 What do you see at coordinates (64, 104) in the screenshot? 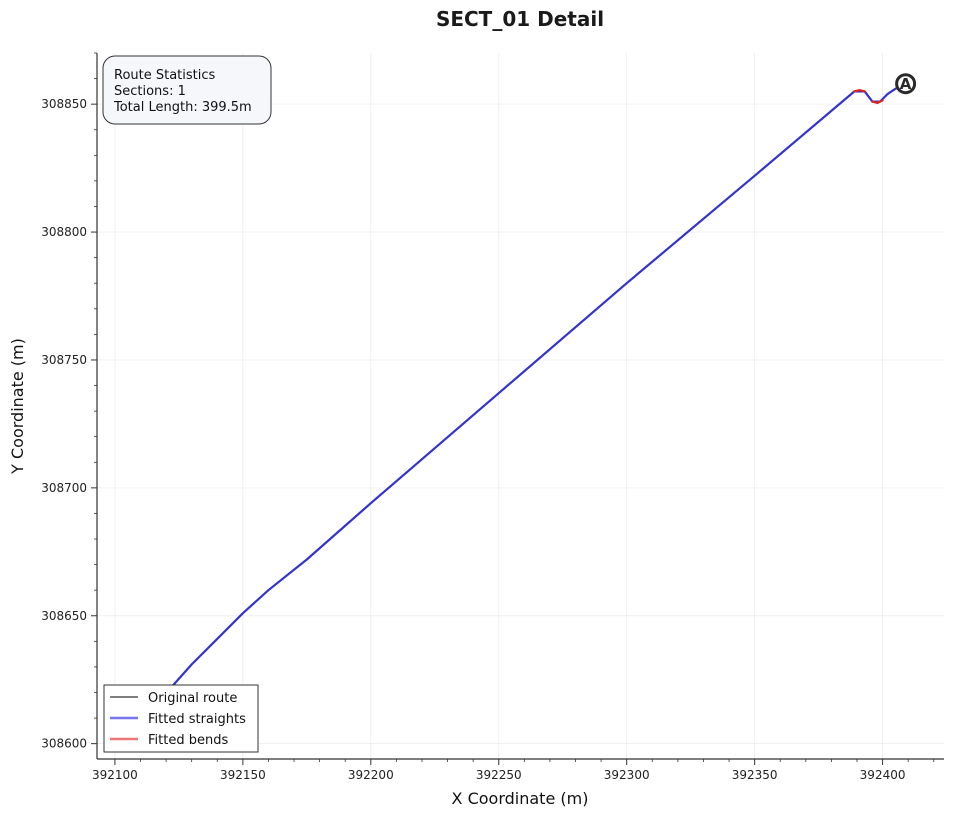
I see `y-tick-label: 308850` at bounding box center [64, 104].